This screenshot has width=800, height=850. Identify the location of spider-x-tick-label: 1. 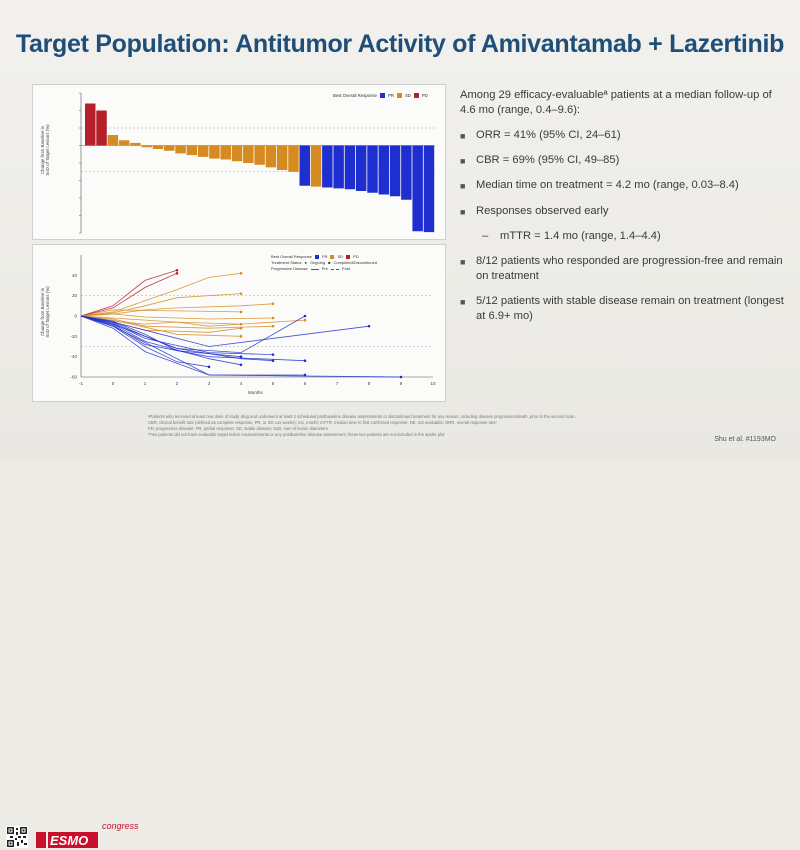
(145, 383).